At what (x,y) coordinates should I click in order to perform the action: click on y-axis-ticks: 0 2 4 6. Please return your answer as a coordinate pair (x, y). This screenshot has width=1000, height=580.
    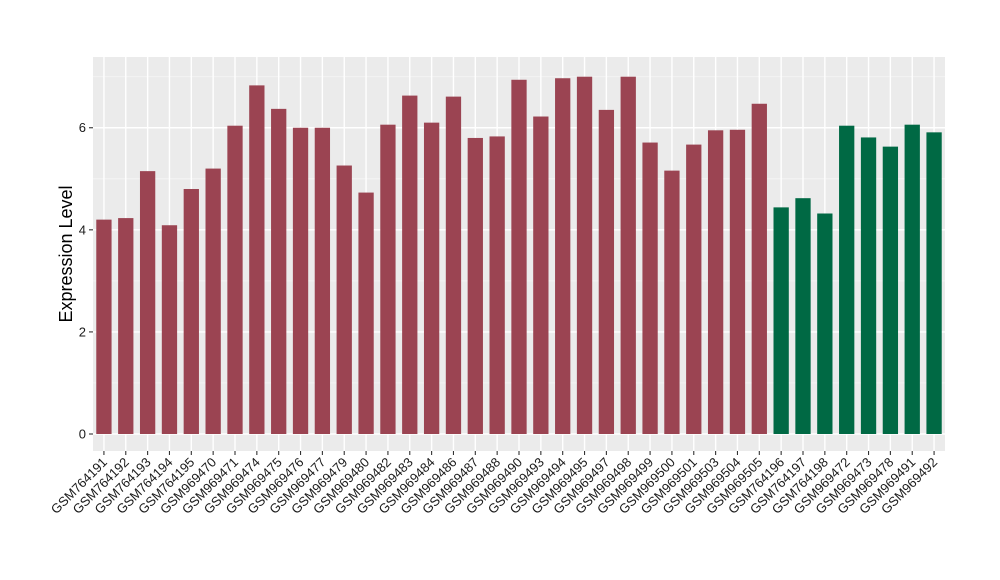
    Looking at the image, I should click on (86, 281).